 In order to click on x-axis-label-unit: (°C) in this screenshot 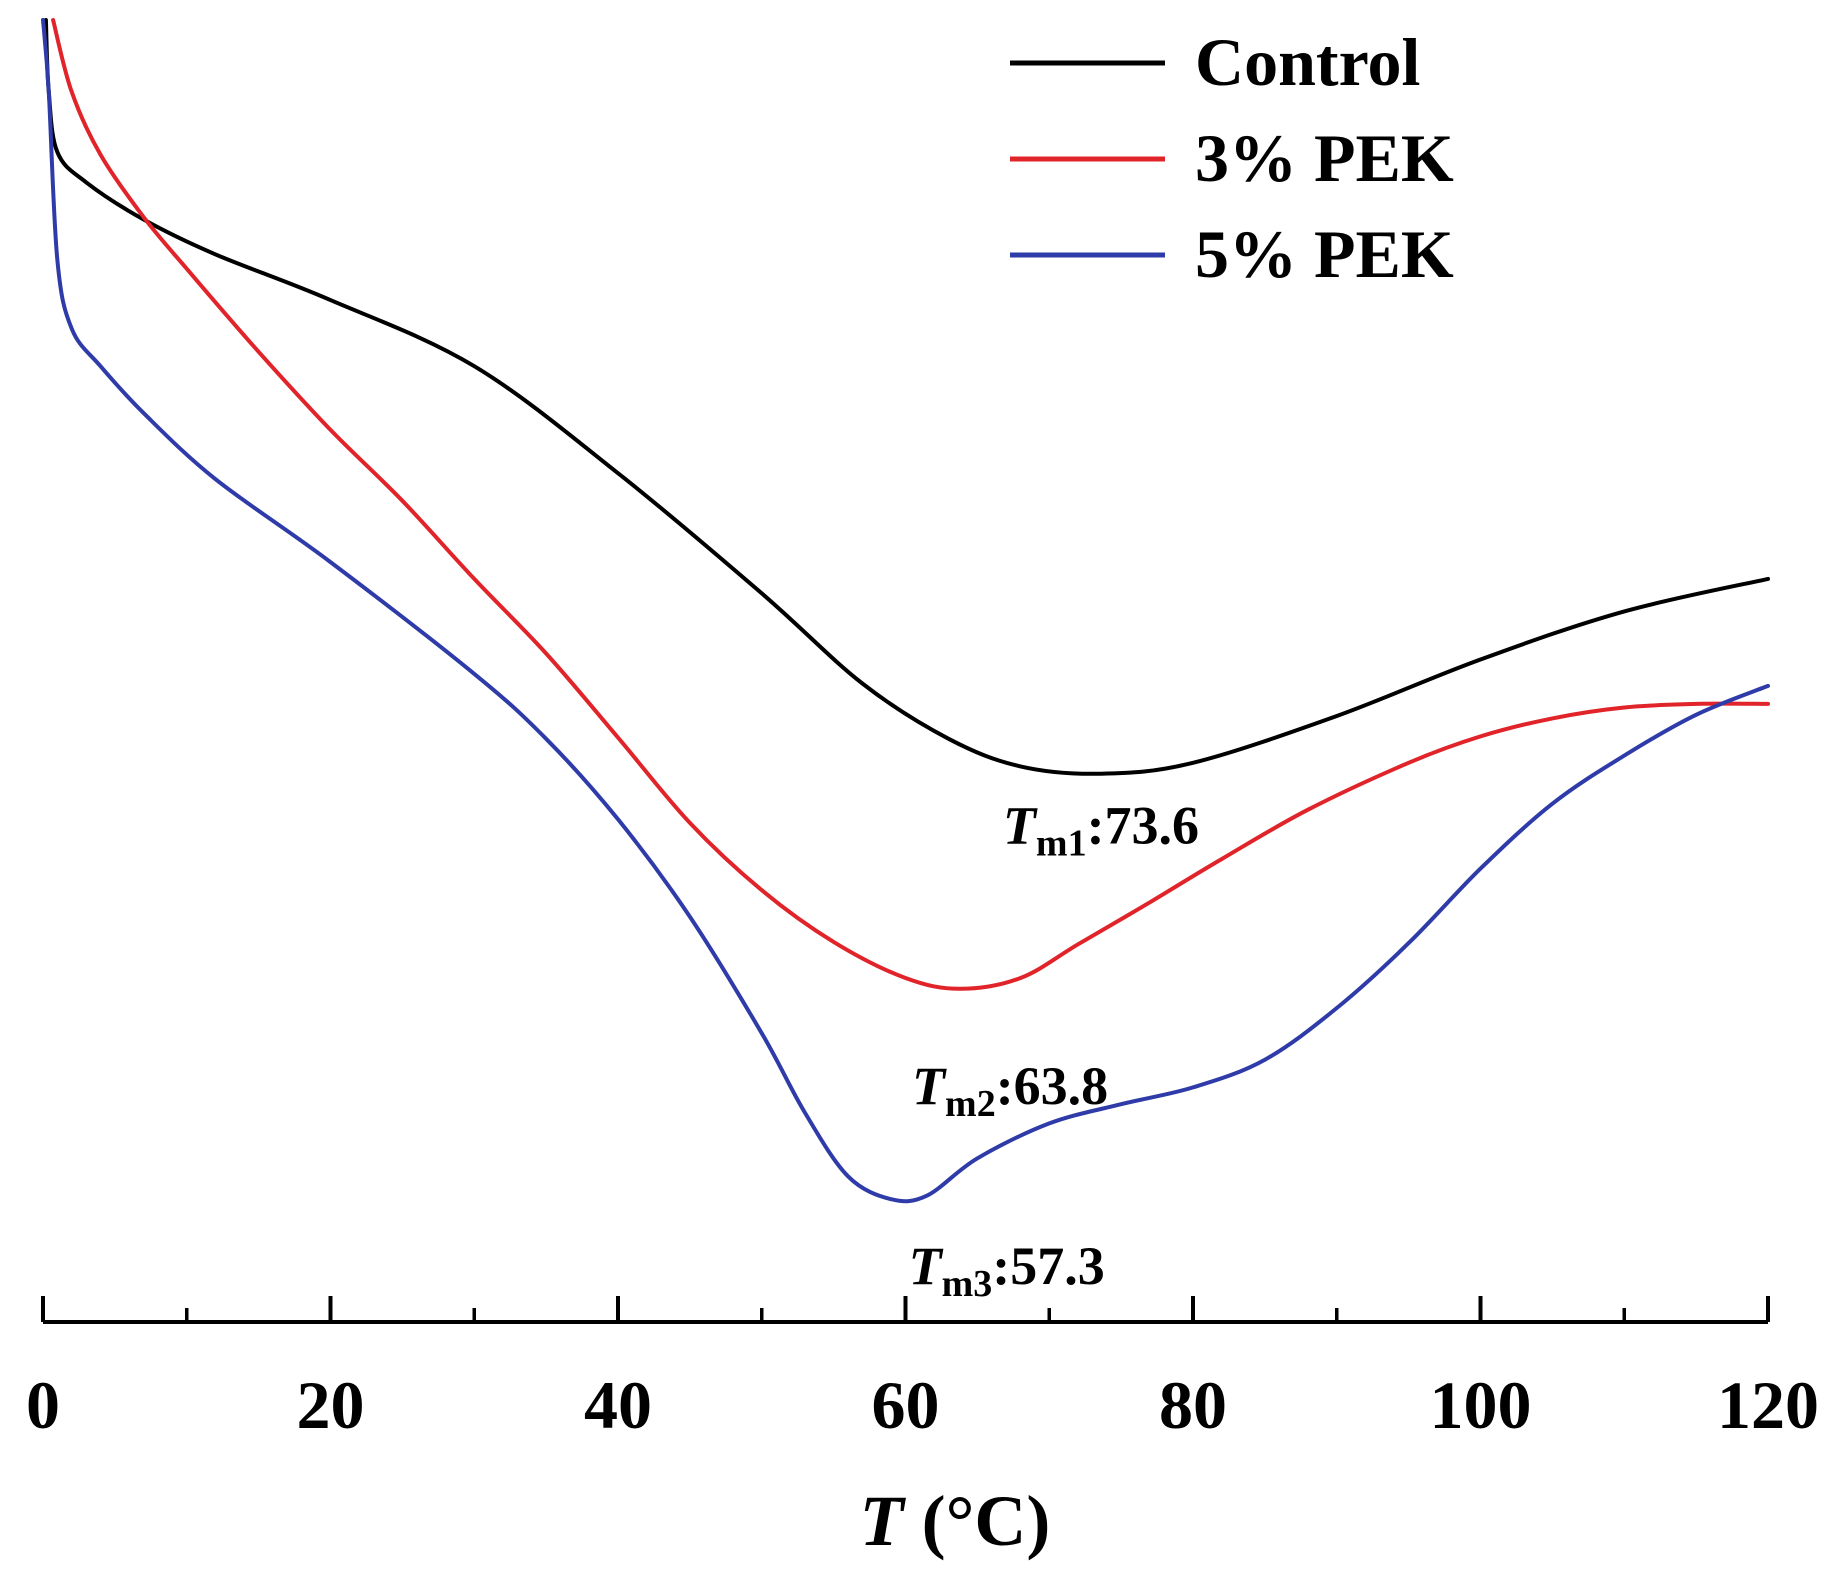, I will do `click(977, 1521)`.